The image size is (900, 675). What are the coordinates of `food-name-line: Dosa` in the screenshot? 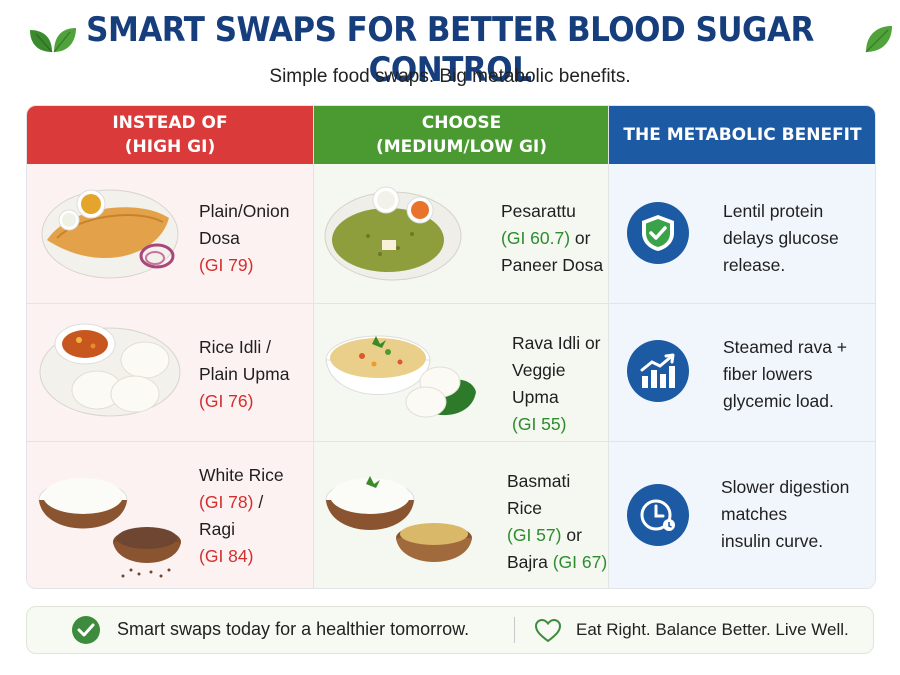 It's located at (219, 238).